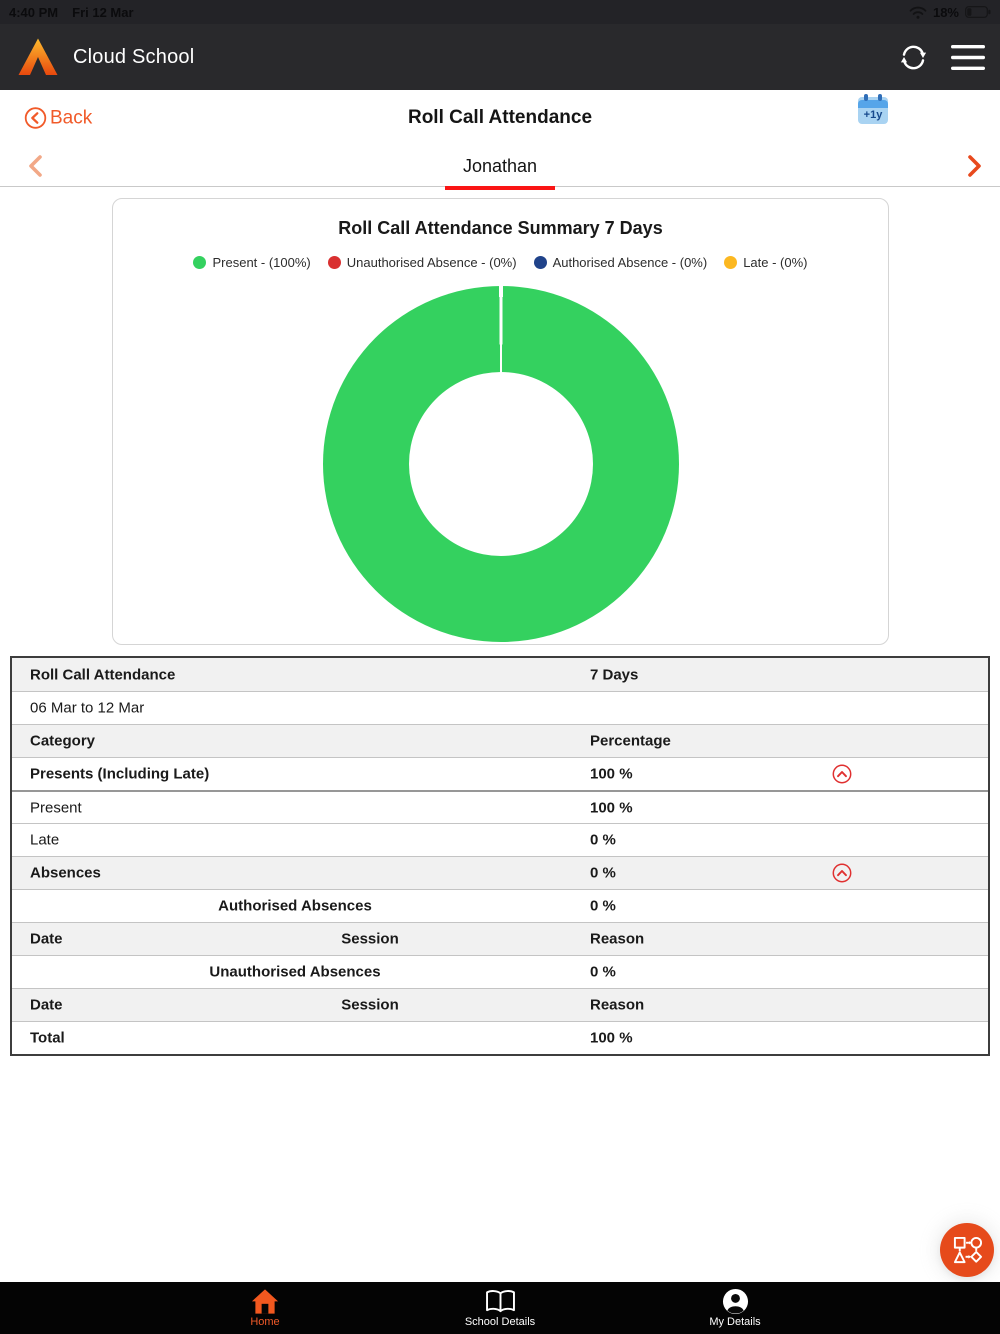  I want to click on legend-label: Unauthorised Absence - (0%), so click(431, 262).